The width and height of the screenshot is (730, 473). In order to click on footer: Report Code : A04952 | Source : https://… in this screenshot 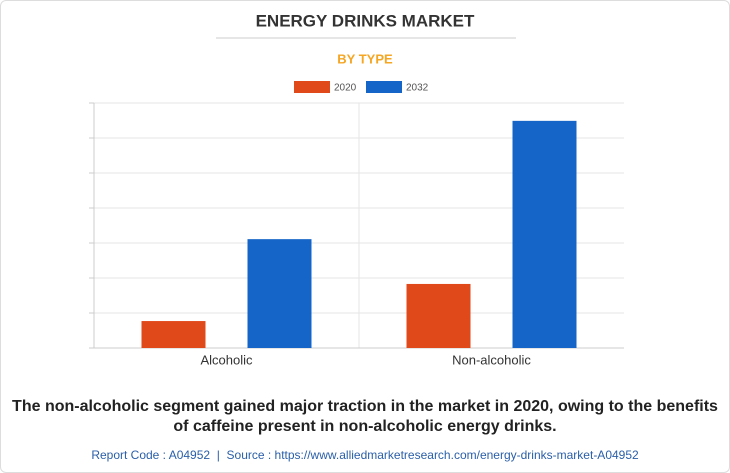, I will do `click(365, 455)`.